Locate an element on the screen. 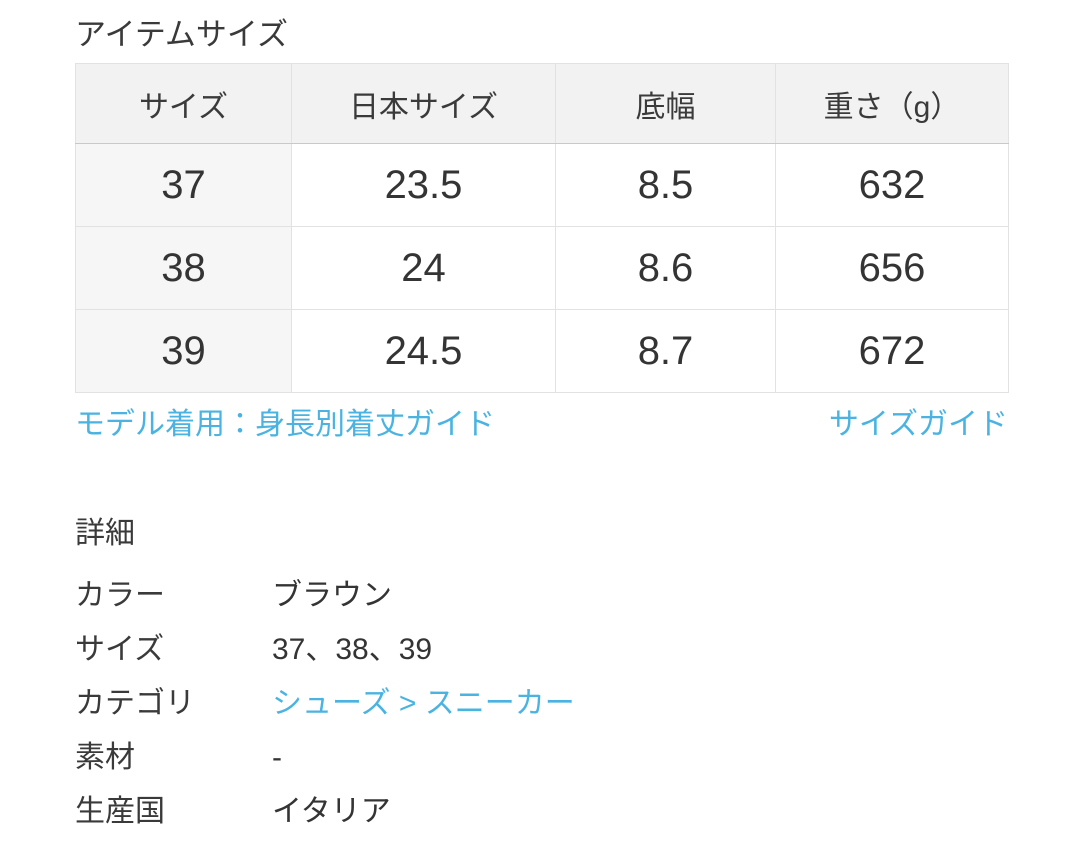 The image size is (1080, 843). detail-label-country: 生産国 is located at coordinates (120, 811).